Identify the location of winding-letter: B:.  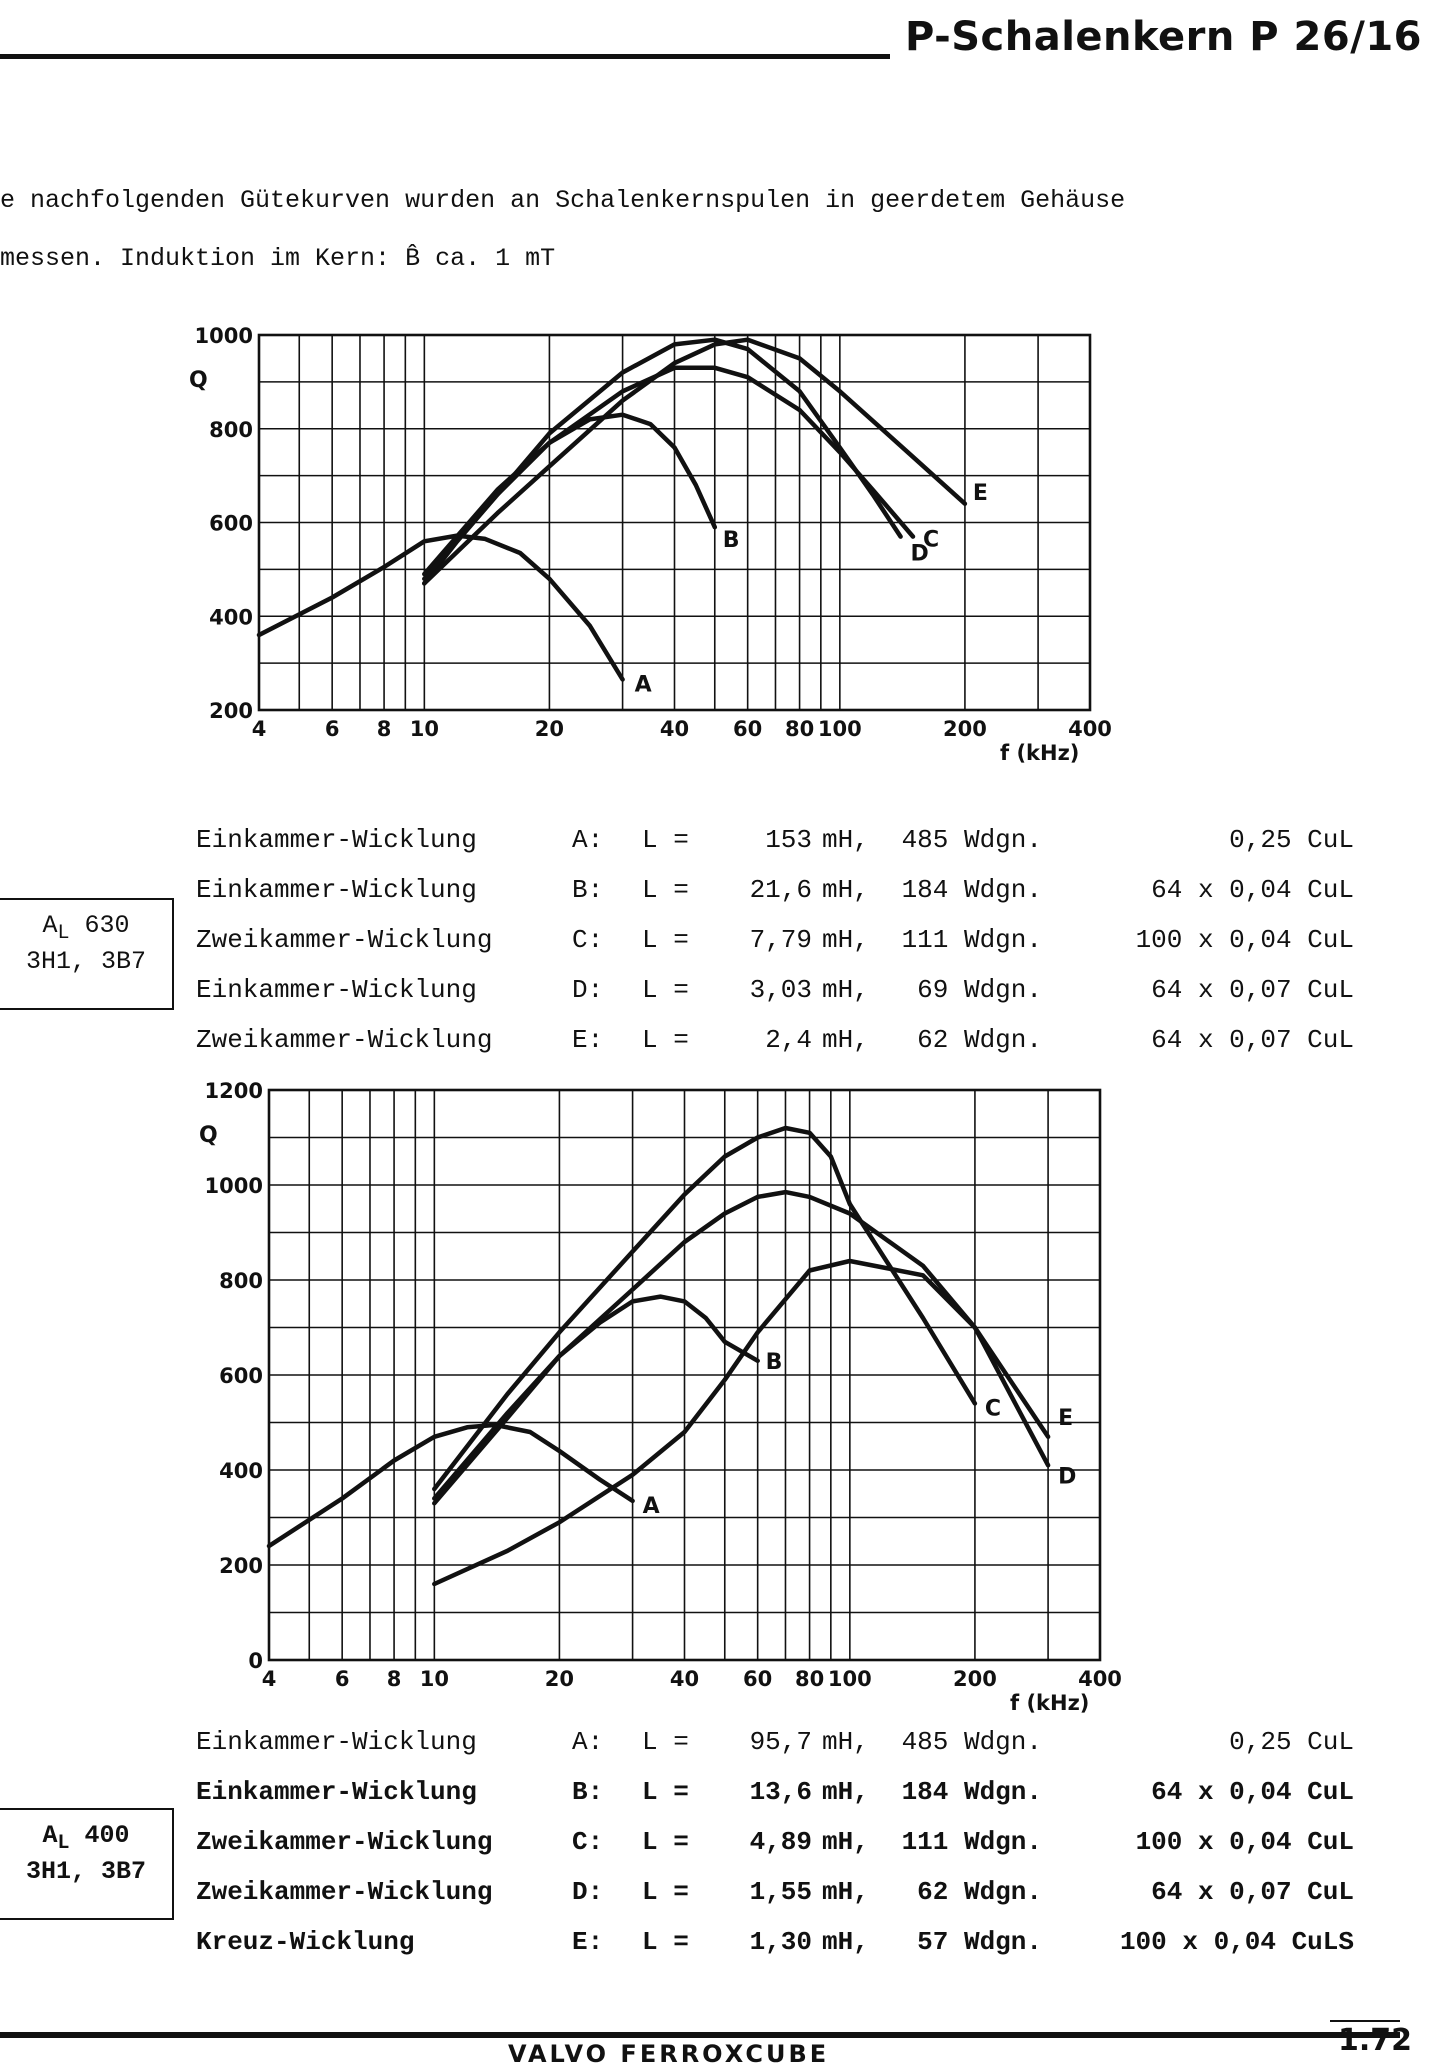
(588, 890).